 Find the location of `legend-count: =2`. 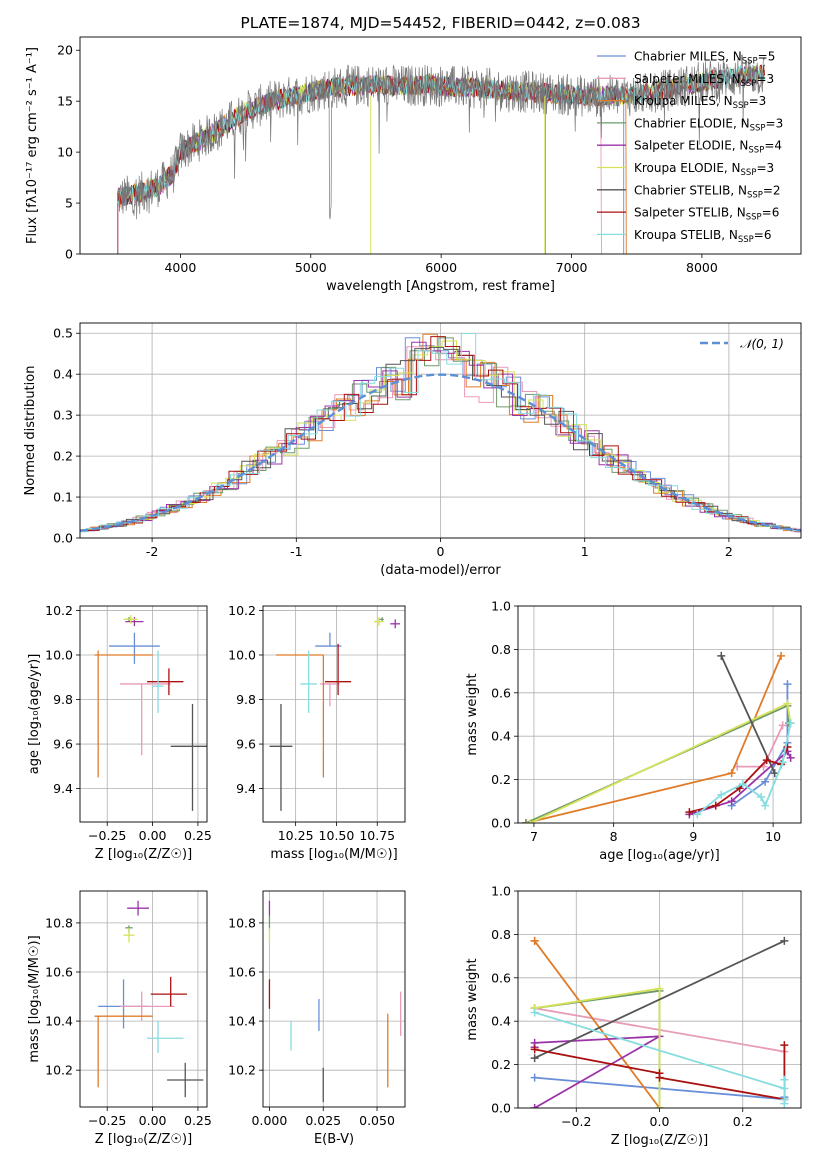

legend-count: =2 is located at coordinates (772, 190).